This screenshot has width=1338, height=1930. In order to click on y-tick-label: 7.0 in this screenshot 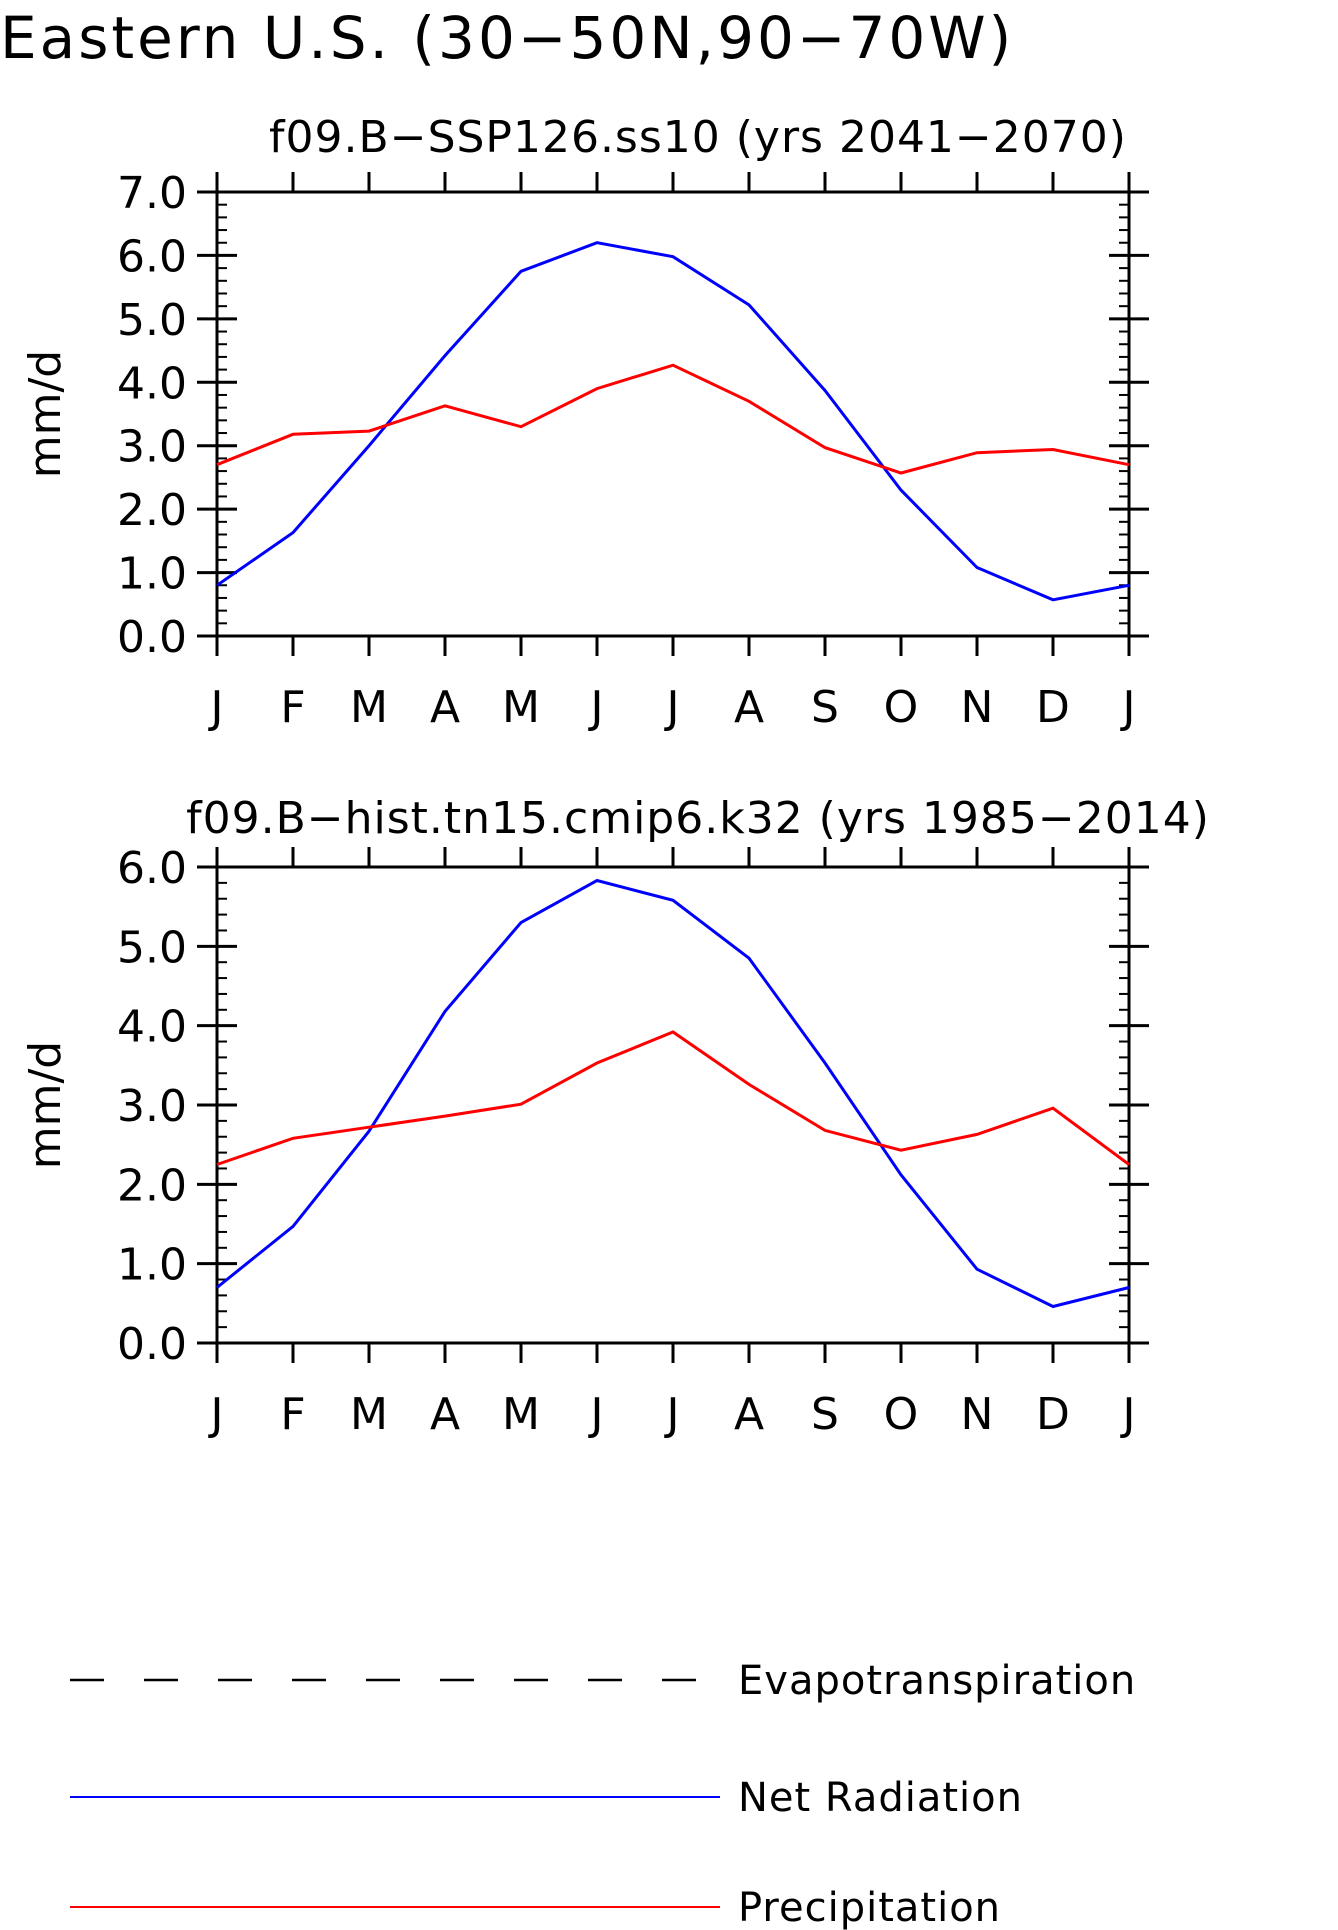, I will do `click(152, 193)`.